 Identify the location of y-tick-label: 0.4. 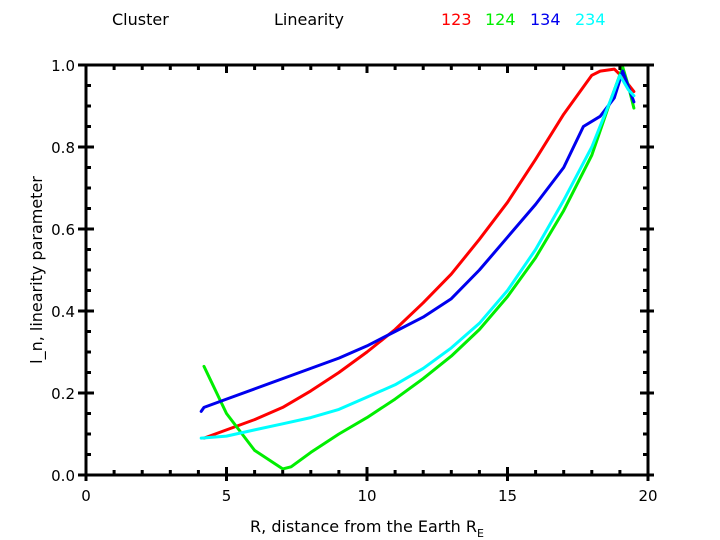
(63, 312).